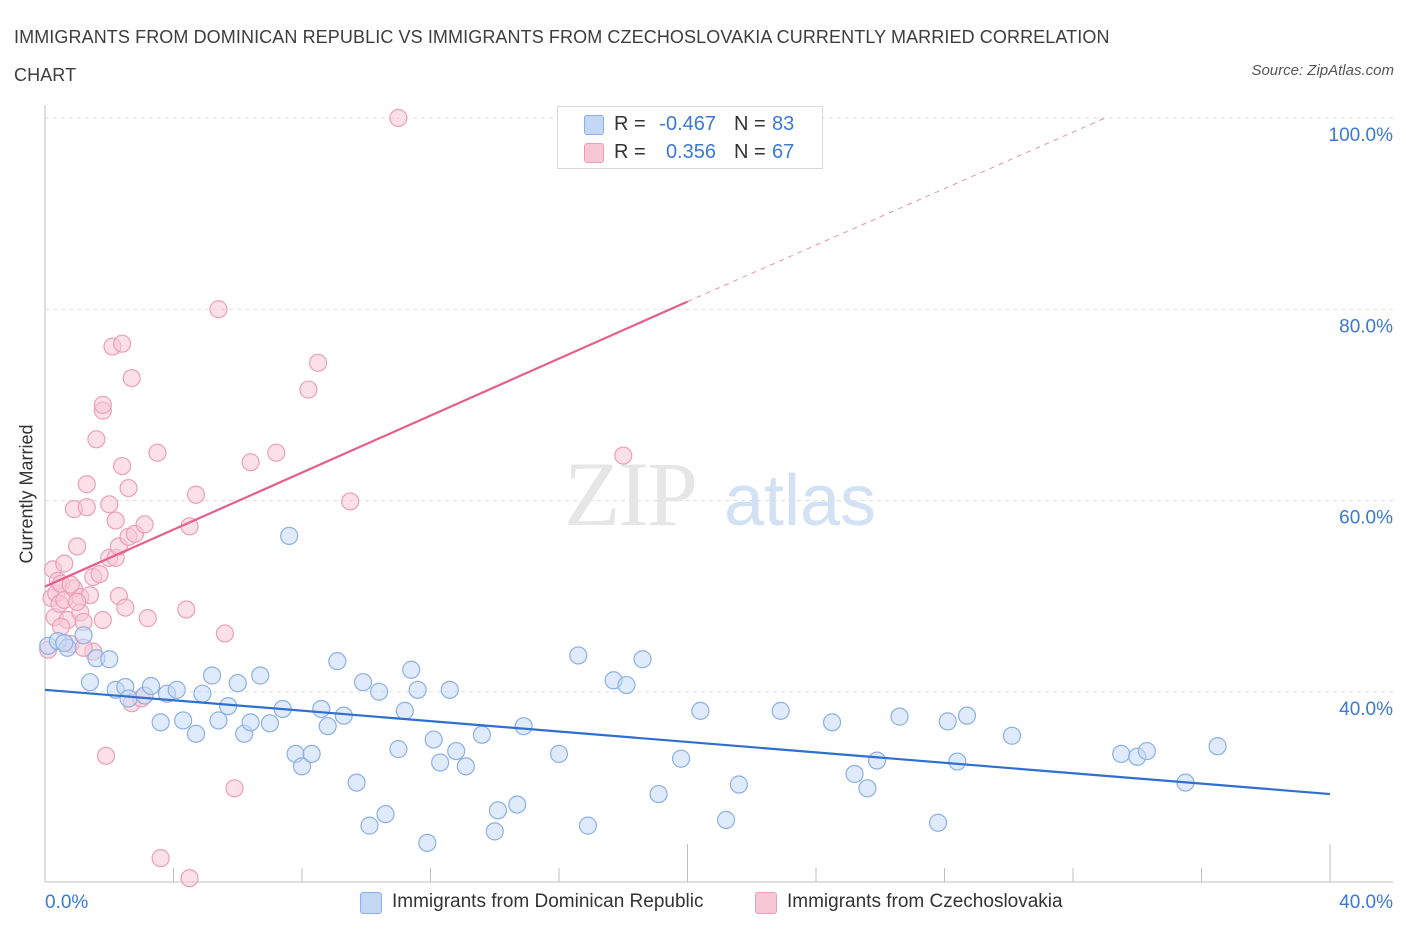 Image resolution: width=1406 pixels, height=930 pixels. Describe the element at coordinates (687, 742) in the screenshot. I see `blue-trend-line` at that location.